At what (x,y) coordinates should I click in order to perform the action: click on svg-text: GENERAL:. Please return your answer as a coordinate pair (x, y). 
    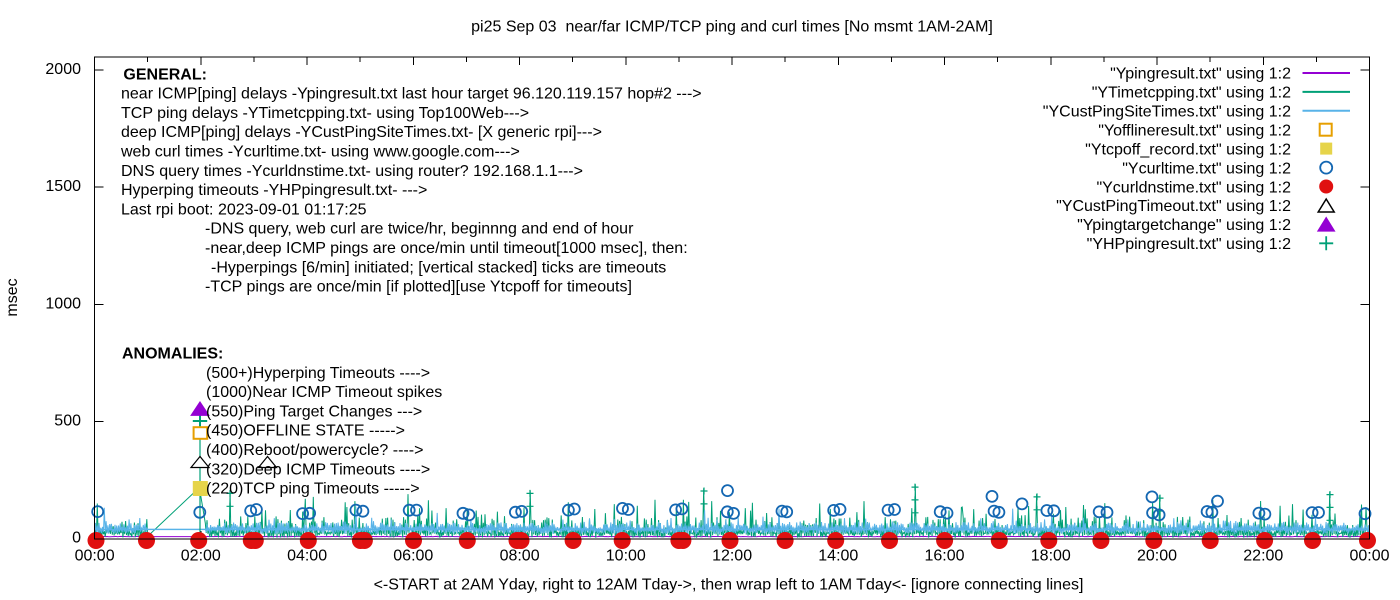
    Looking at the image, I should click on (165, 74).